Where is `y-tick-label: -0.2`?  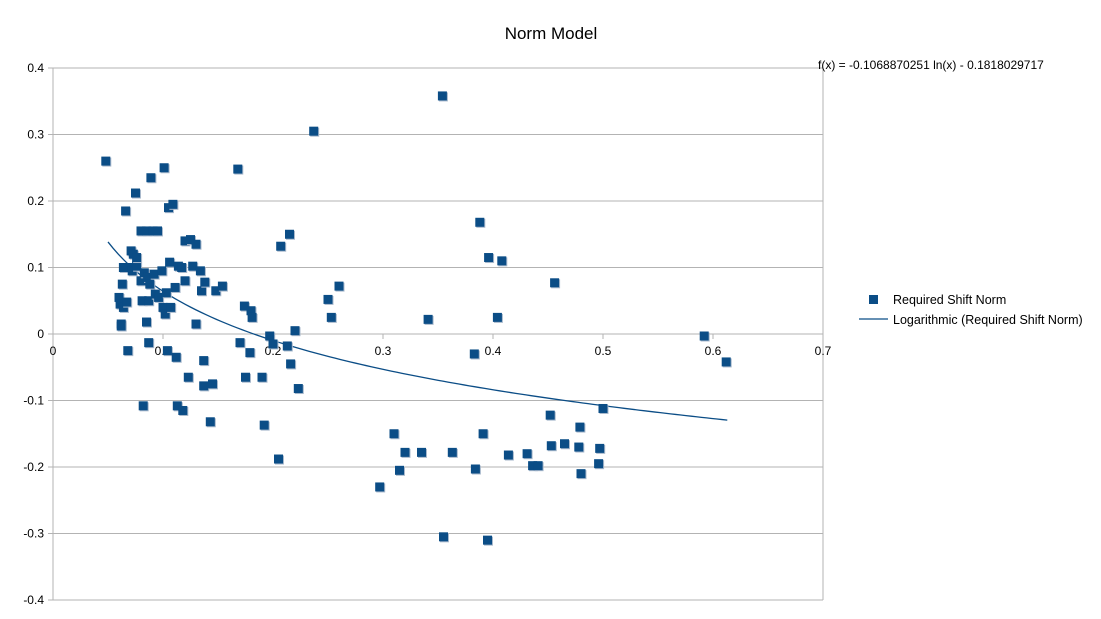
y-tick-label: -0.2 is located at coordinates (33, 467).